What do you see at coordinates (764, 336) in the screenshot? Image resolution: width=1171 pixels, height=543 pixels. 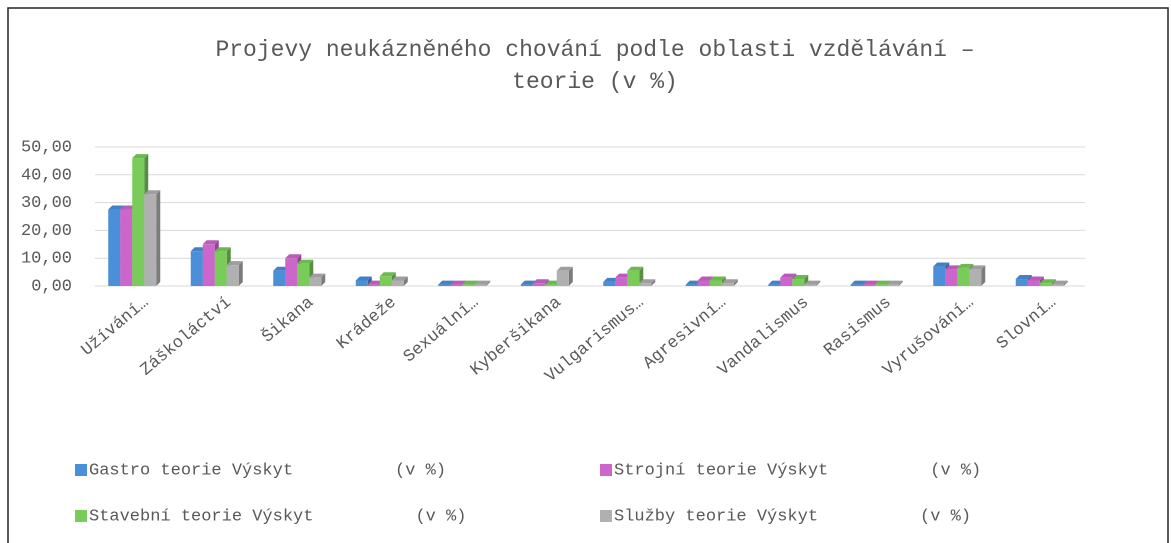 I see `x-tick-label: Vandalismus` at bounding box center [764, 336].